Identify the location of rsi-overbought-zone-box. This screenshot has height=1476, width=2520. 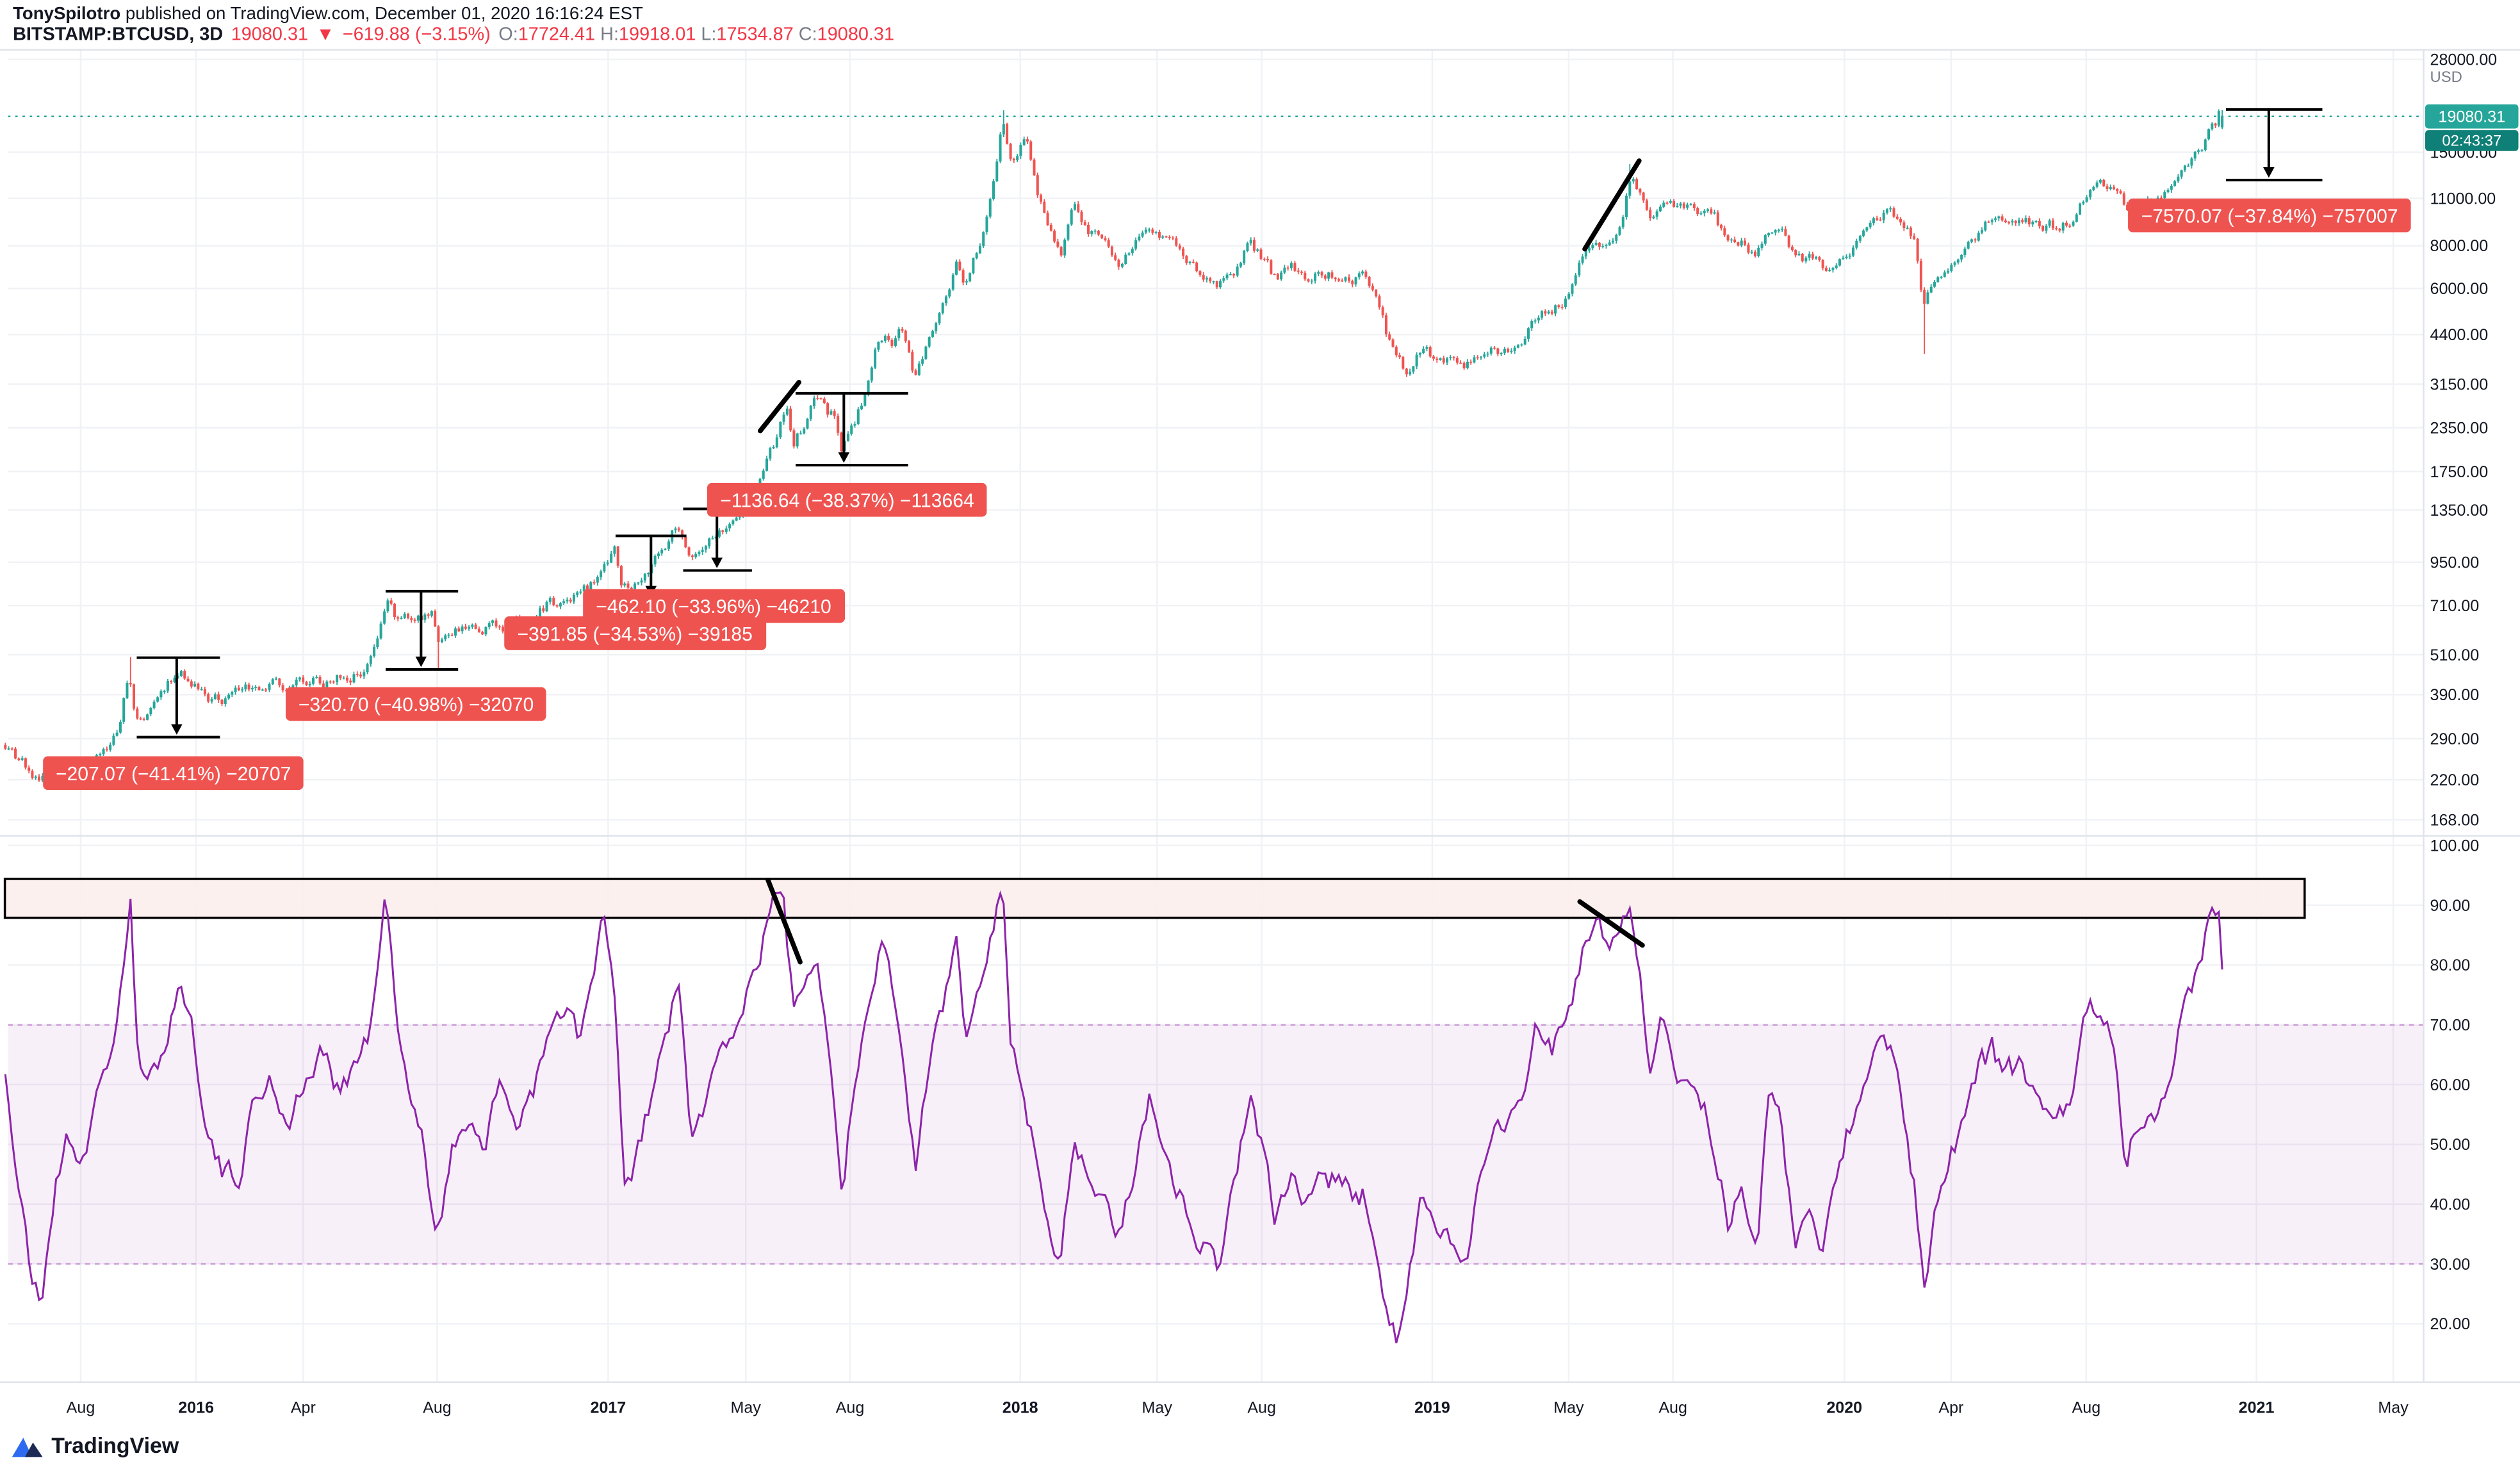
(1154, 898).